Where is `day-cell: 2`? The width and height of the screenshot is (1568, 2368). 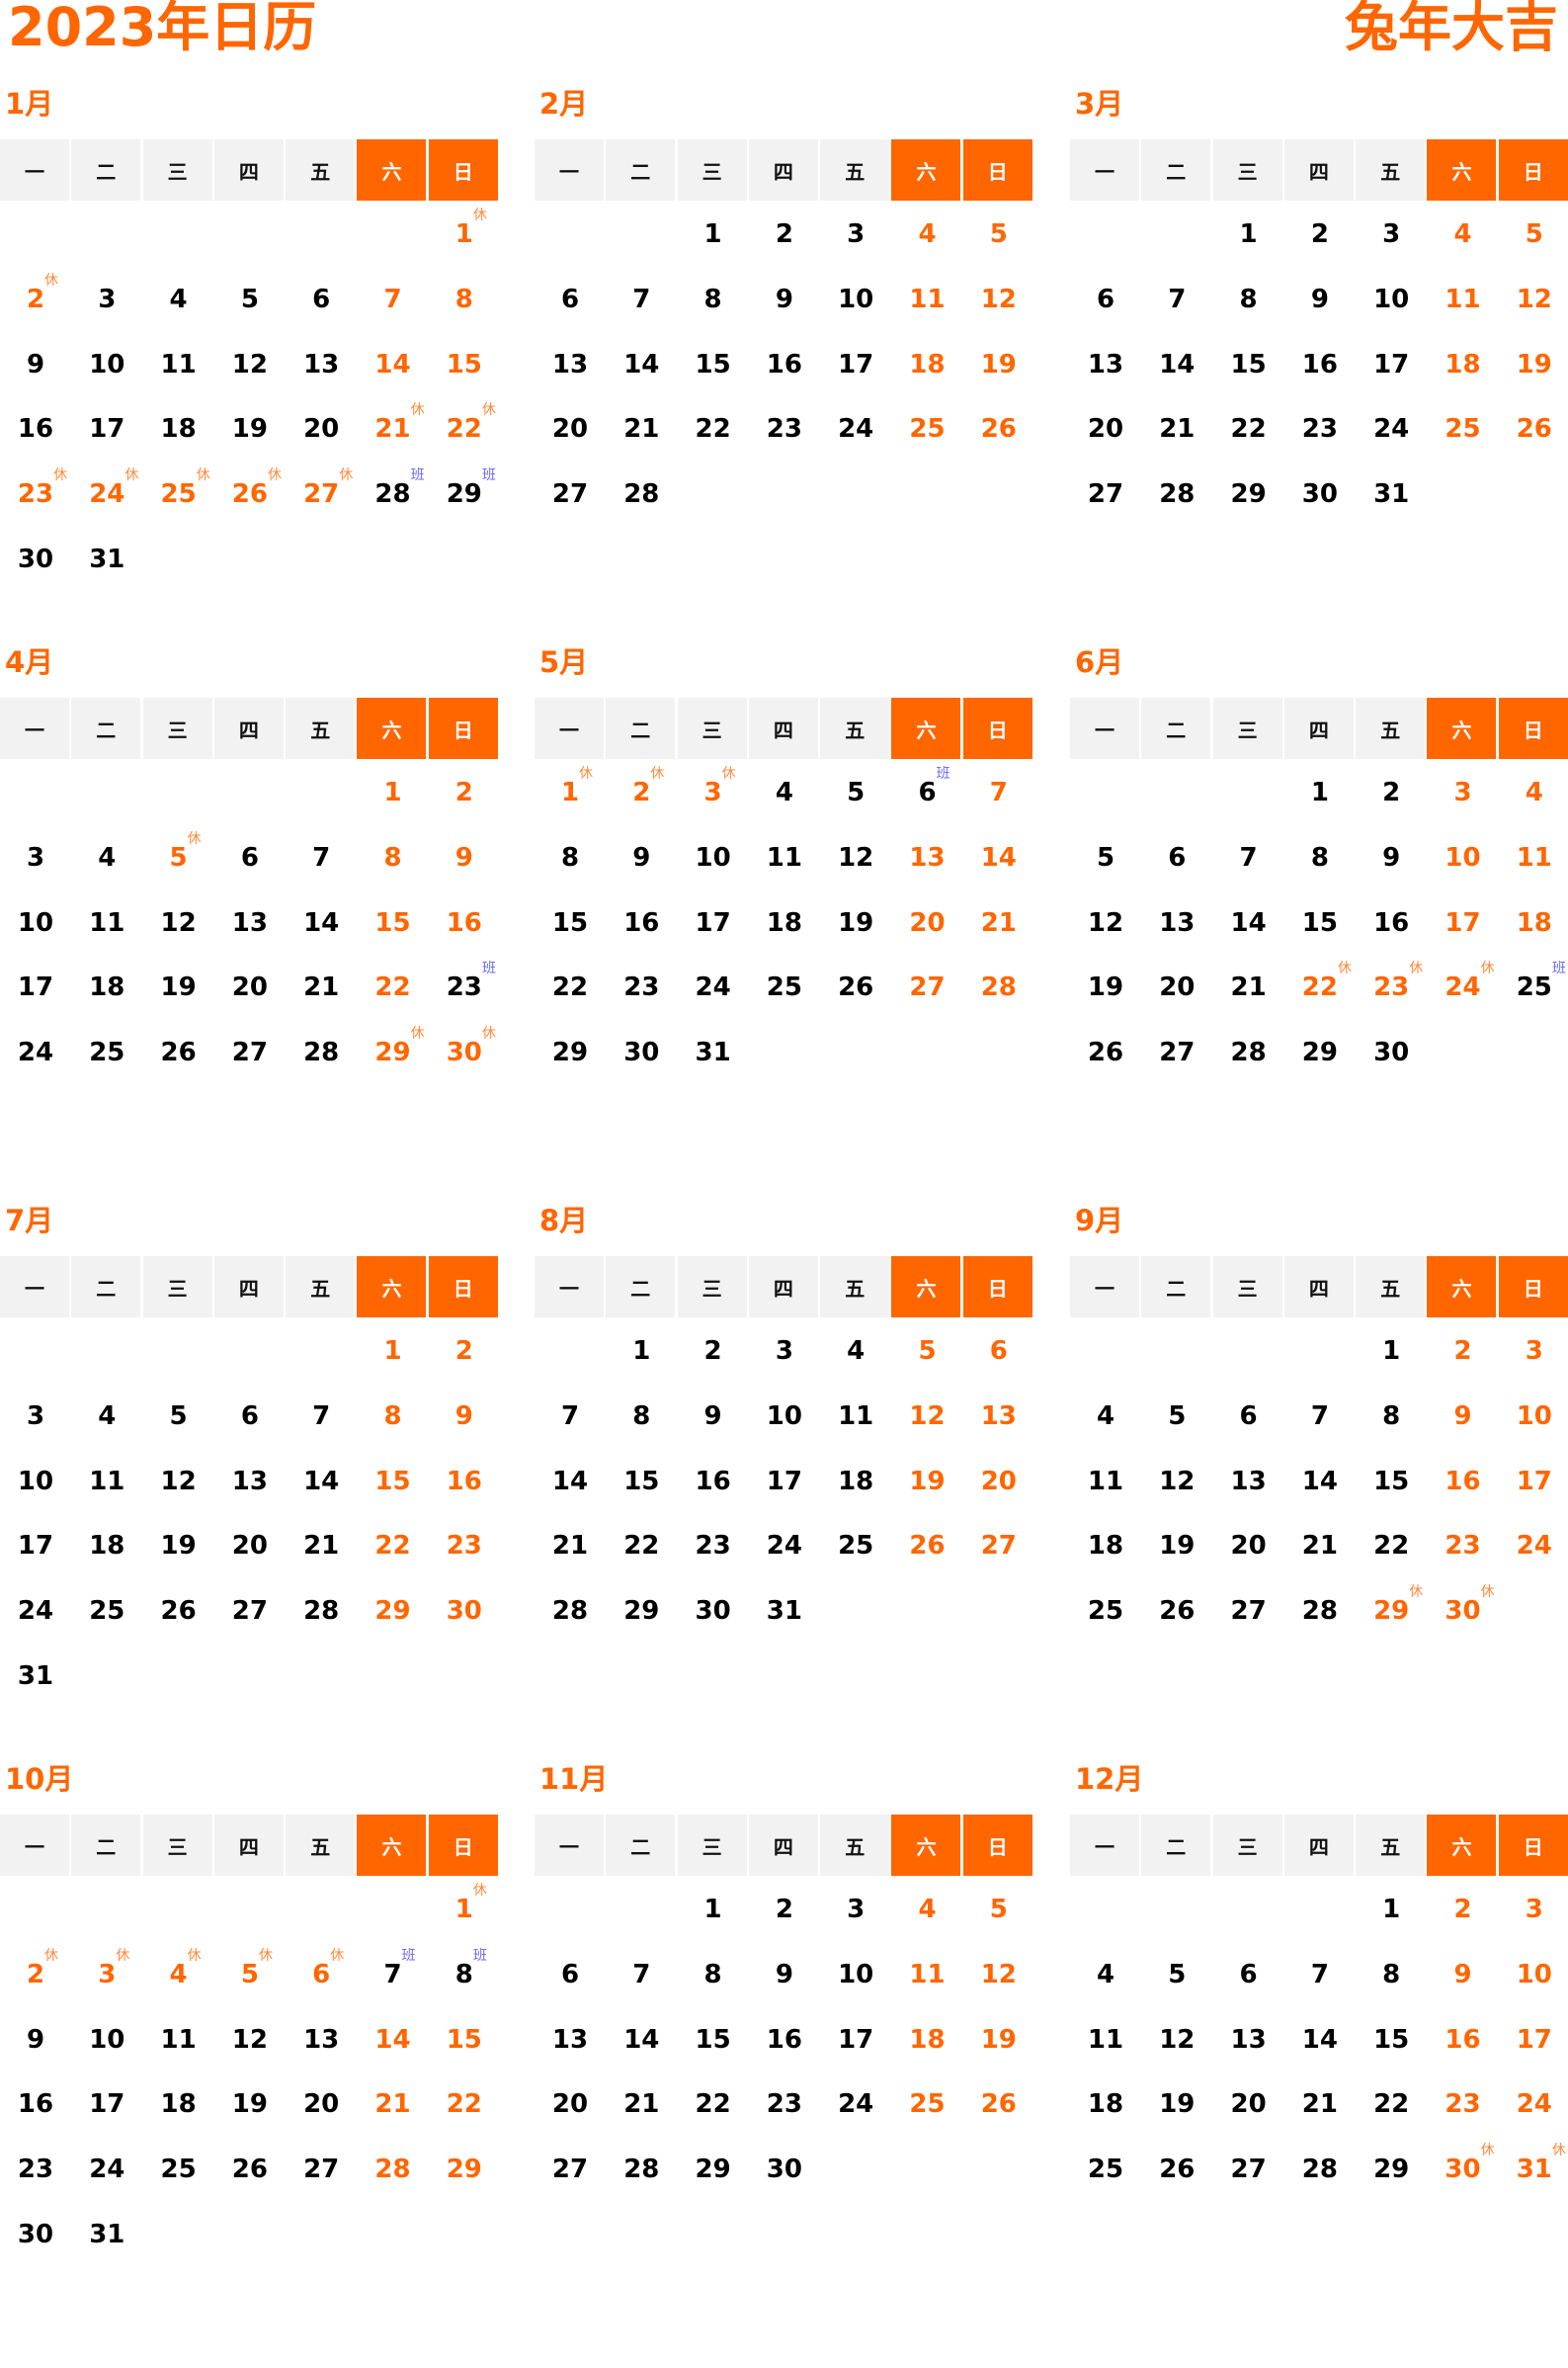 day-cell: 2 is located at coordinates (1391, 793).